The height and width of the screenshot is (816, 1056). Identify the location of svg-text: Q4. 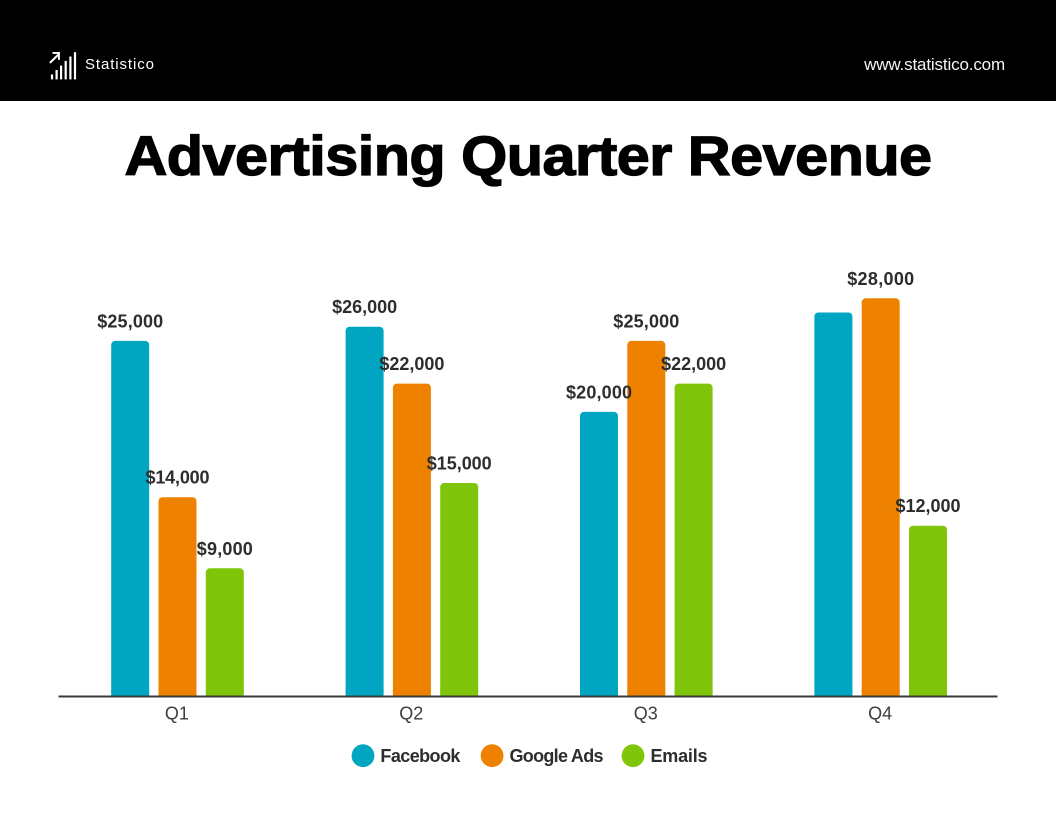
(880, 714).